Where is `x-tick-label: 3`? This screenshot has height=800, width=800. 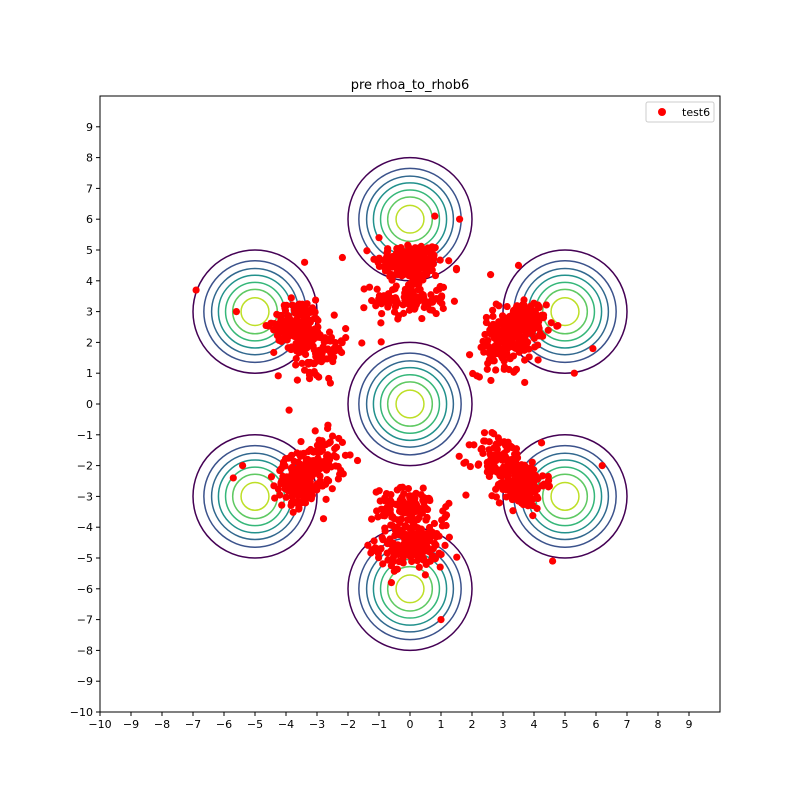 x-tick-label: 3 is located at coordinates (503, 724).